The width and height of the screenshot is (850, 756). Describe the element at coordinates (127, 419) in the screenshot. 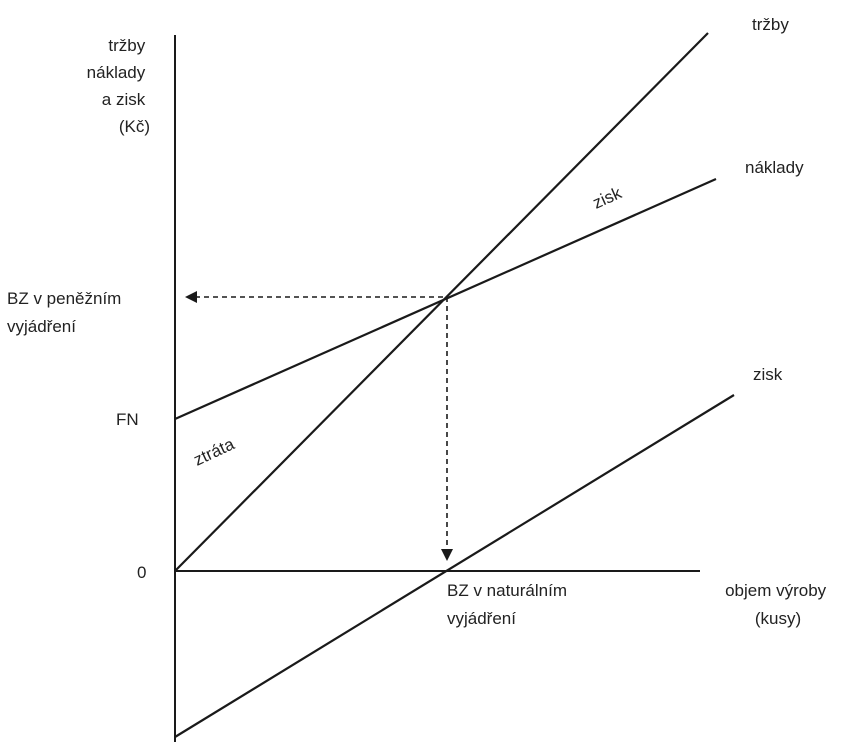

I see `fixed-costs-label: FN` at that location.